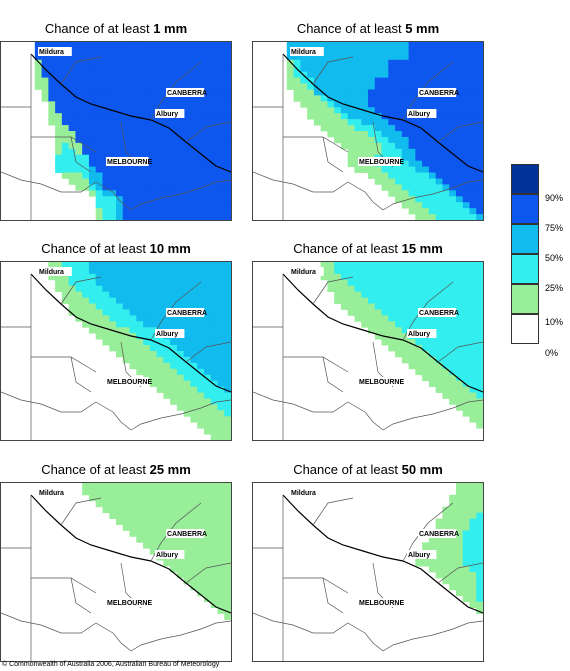 The width and height of the screenshot is (570, 671). What do you see at coordinates (95, 469) in the screenshot?
I see `title-prefix: Chance of at least` at bounding box center [95, 469].